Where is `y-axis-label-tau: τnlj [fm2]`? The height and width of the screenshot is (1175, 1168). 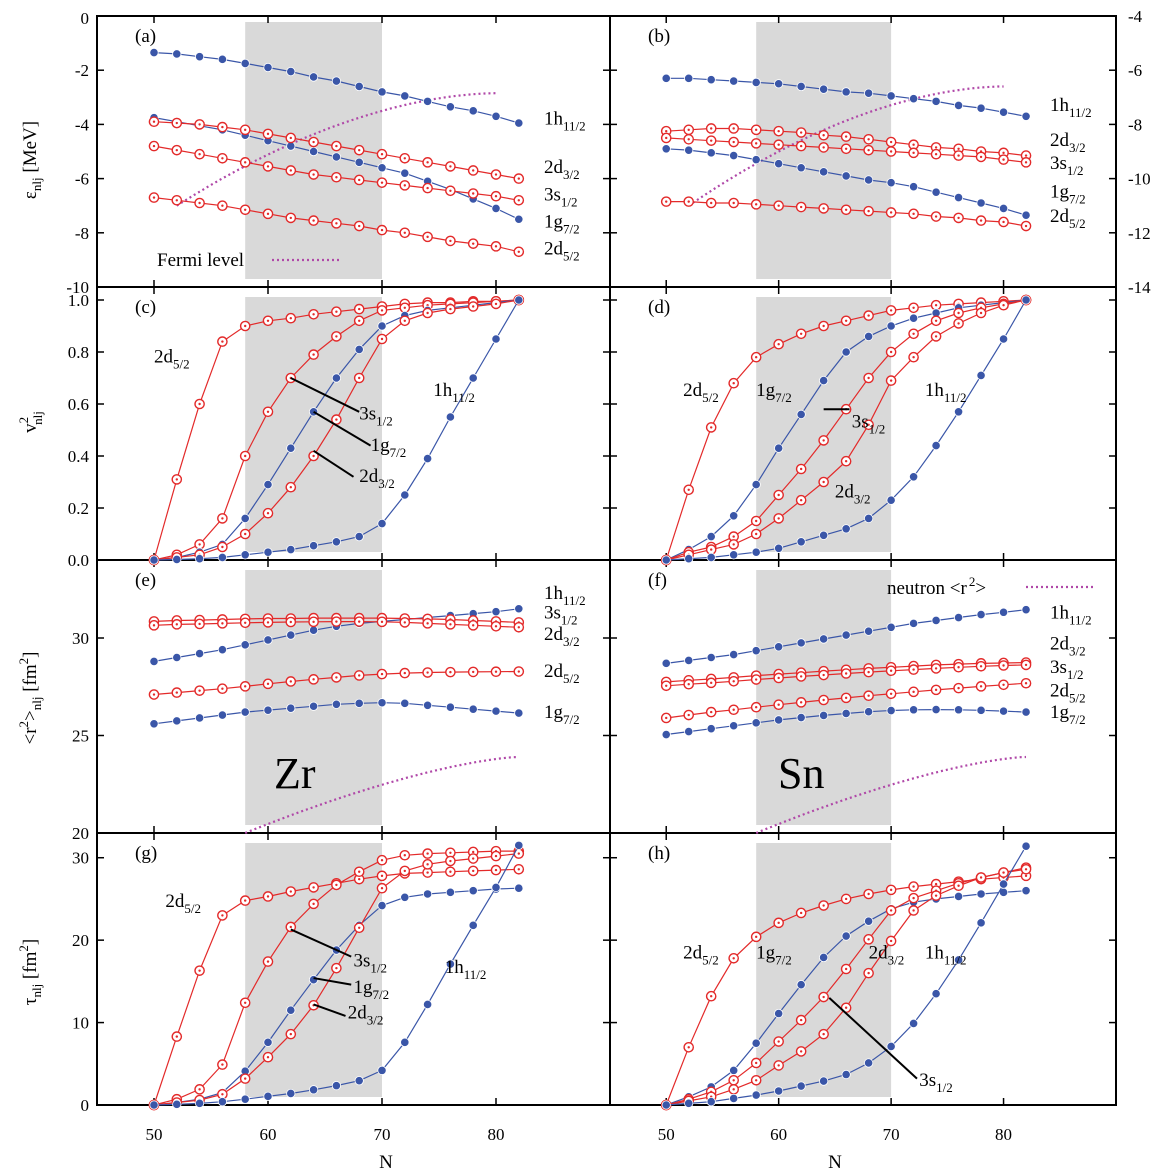
y-axis-label-tau: τnlj [fm2] is located at coordinates (30, 972).